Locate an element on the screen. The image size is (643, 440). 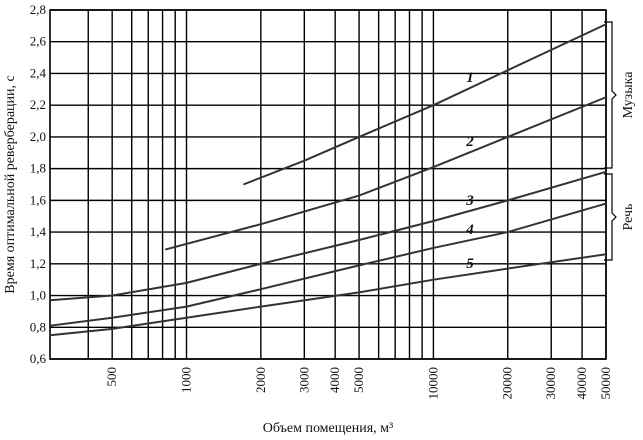
x-axis-title: Объем помещения, м³ is located at coordinates (328, 428).